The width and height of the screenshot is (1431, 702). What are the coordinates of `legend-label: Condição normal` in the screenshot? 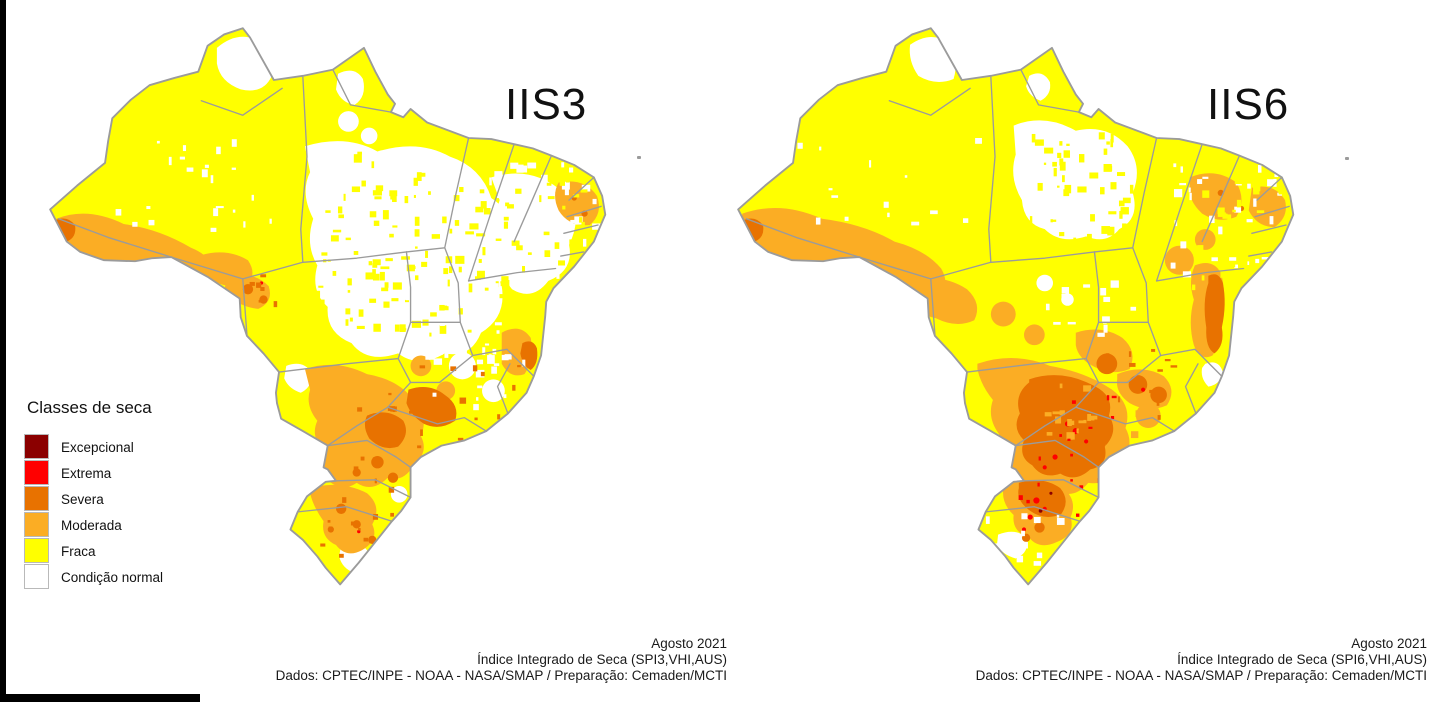 It's located at (112, 577).